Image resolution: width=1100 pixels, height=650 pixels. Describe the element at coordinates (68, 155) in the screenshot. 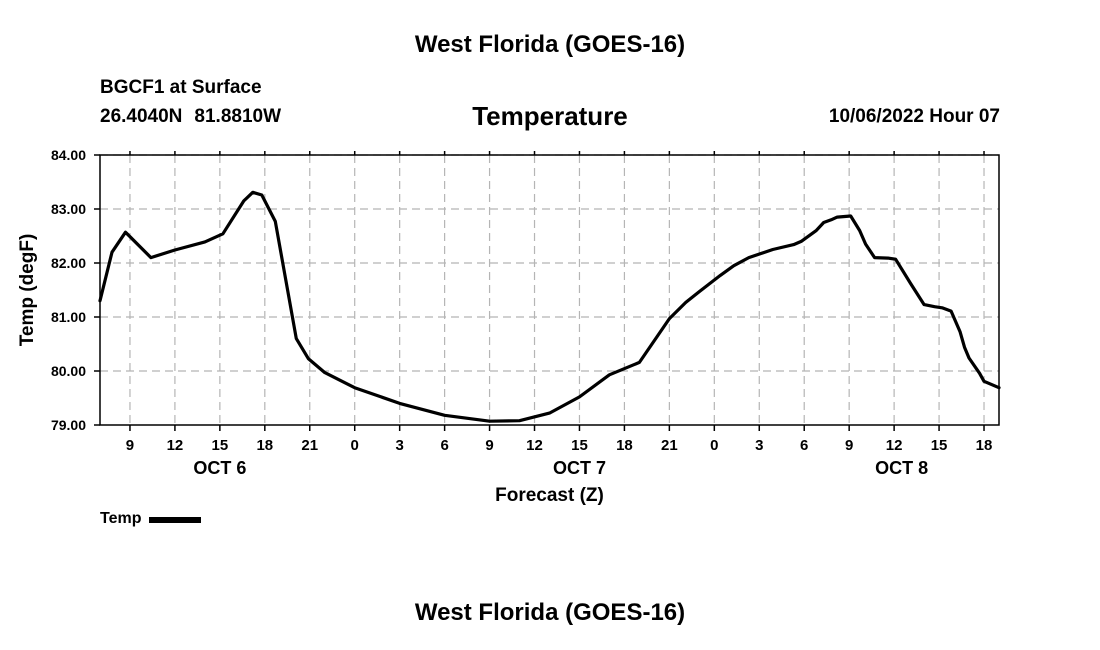

I see `y-tick-label: 84.00` at that location.